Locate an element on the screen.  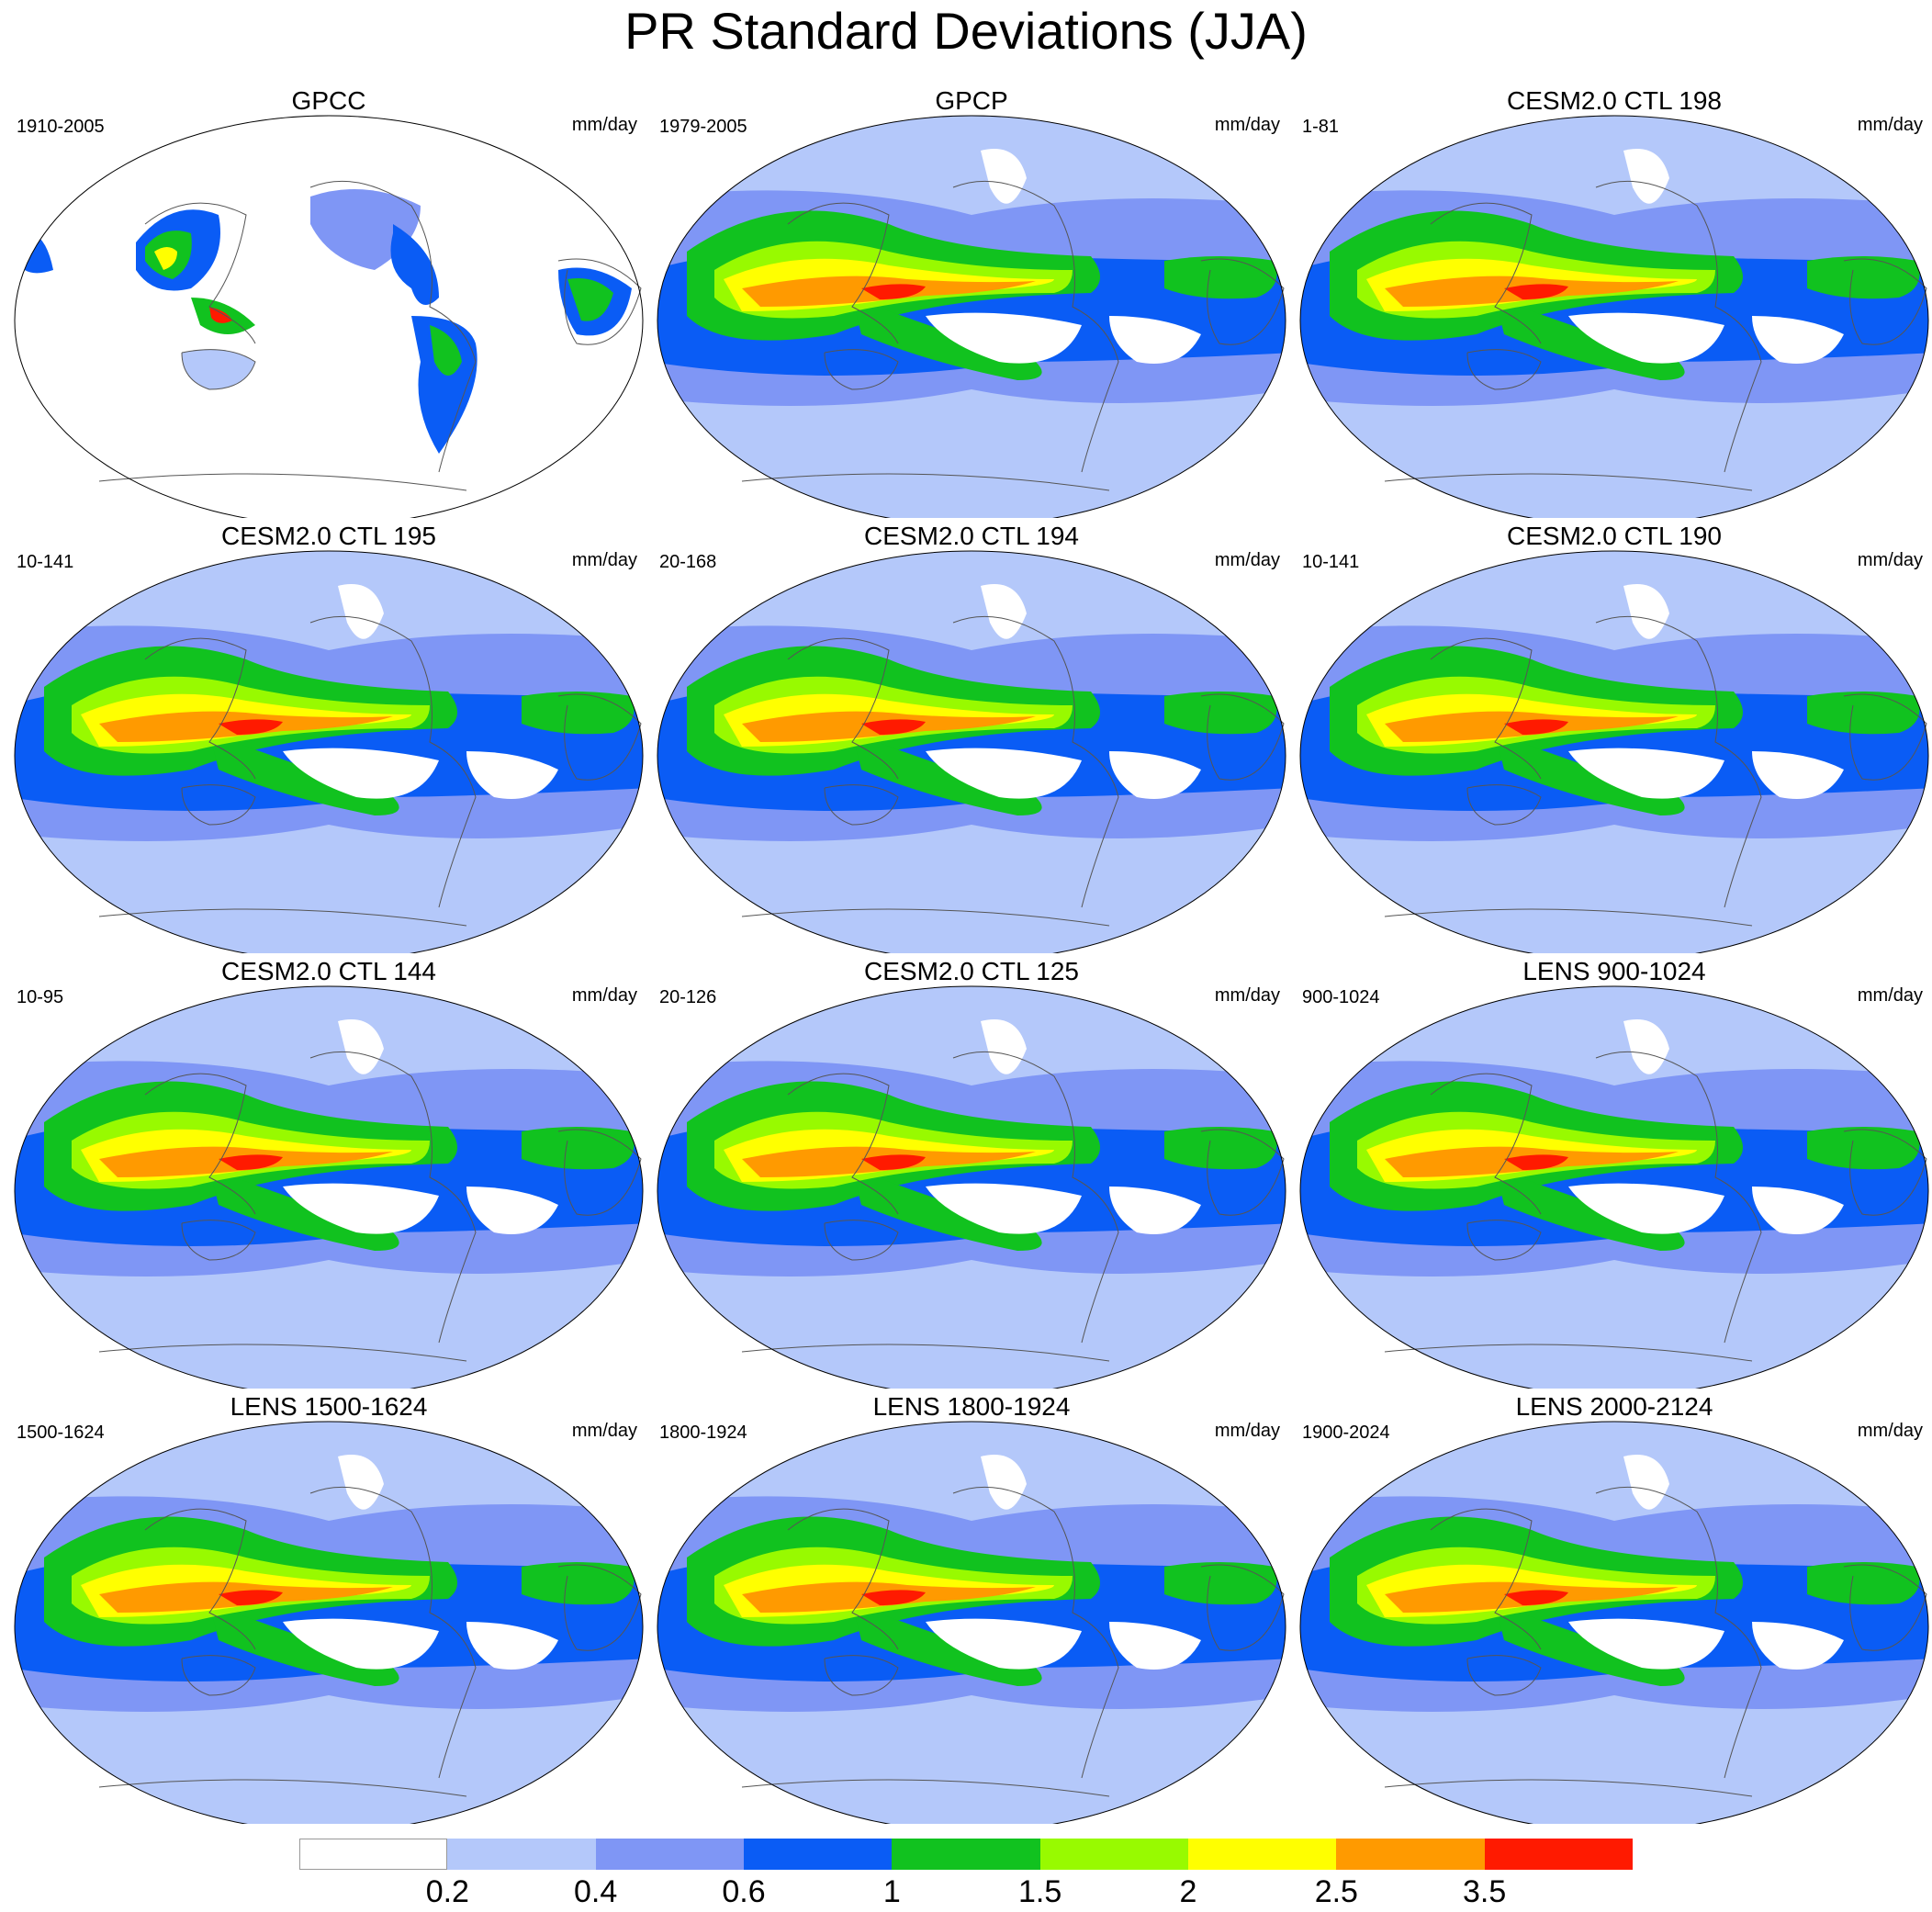
figure-title: PR Standard Deviations (JJA) is located at coordinates (966, 31).